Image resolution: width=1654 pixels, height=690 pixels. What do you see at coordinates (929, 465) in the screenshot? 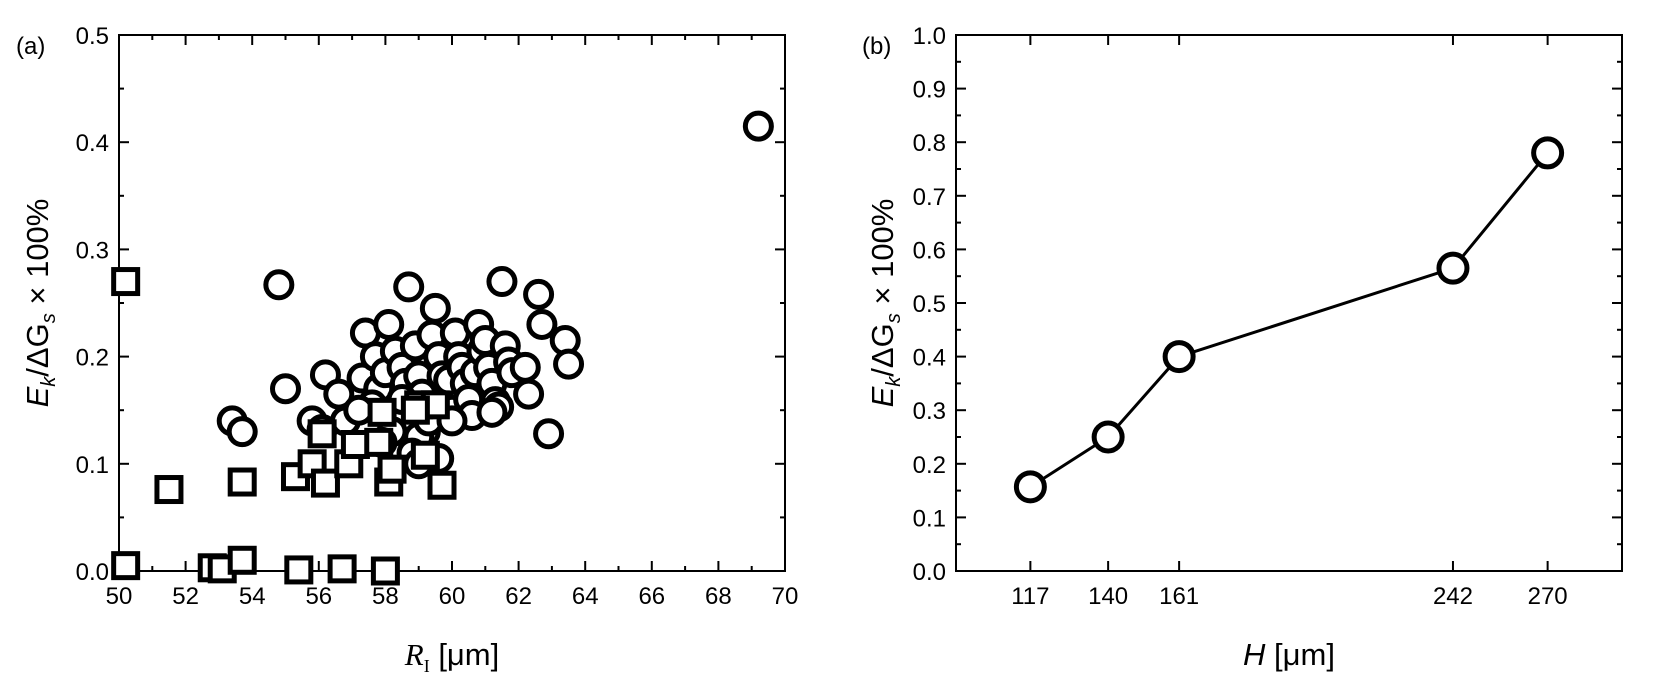
I see `panel-b-y-tick-label: 0.2` at bounding box center [929, 465].